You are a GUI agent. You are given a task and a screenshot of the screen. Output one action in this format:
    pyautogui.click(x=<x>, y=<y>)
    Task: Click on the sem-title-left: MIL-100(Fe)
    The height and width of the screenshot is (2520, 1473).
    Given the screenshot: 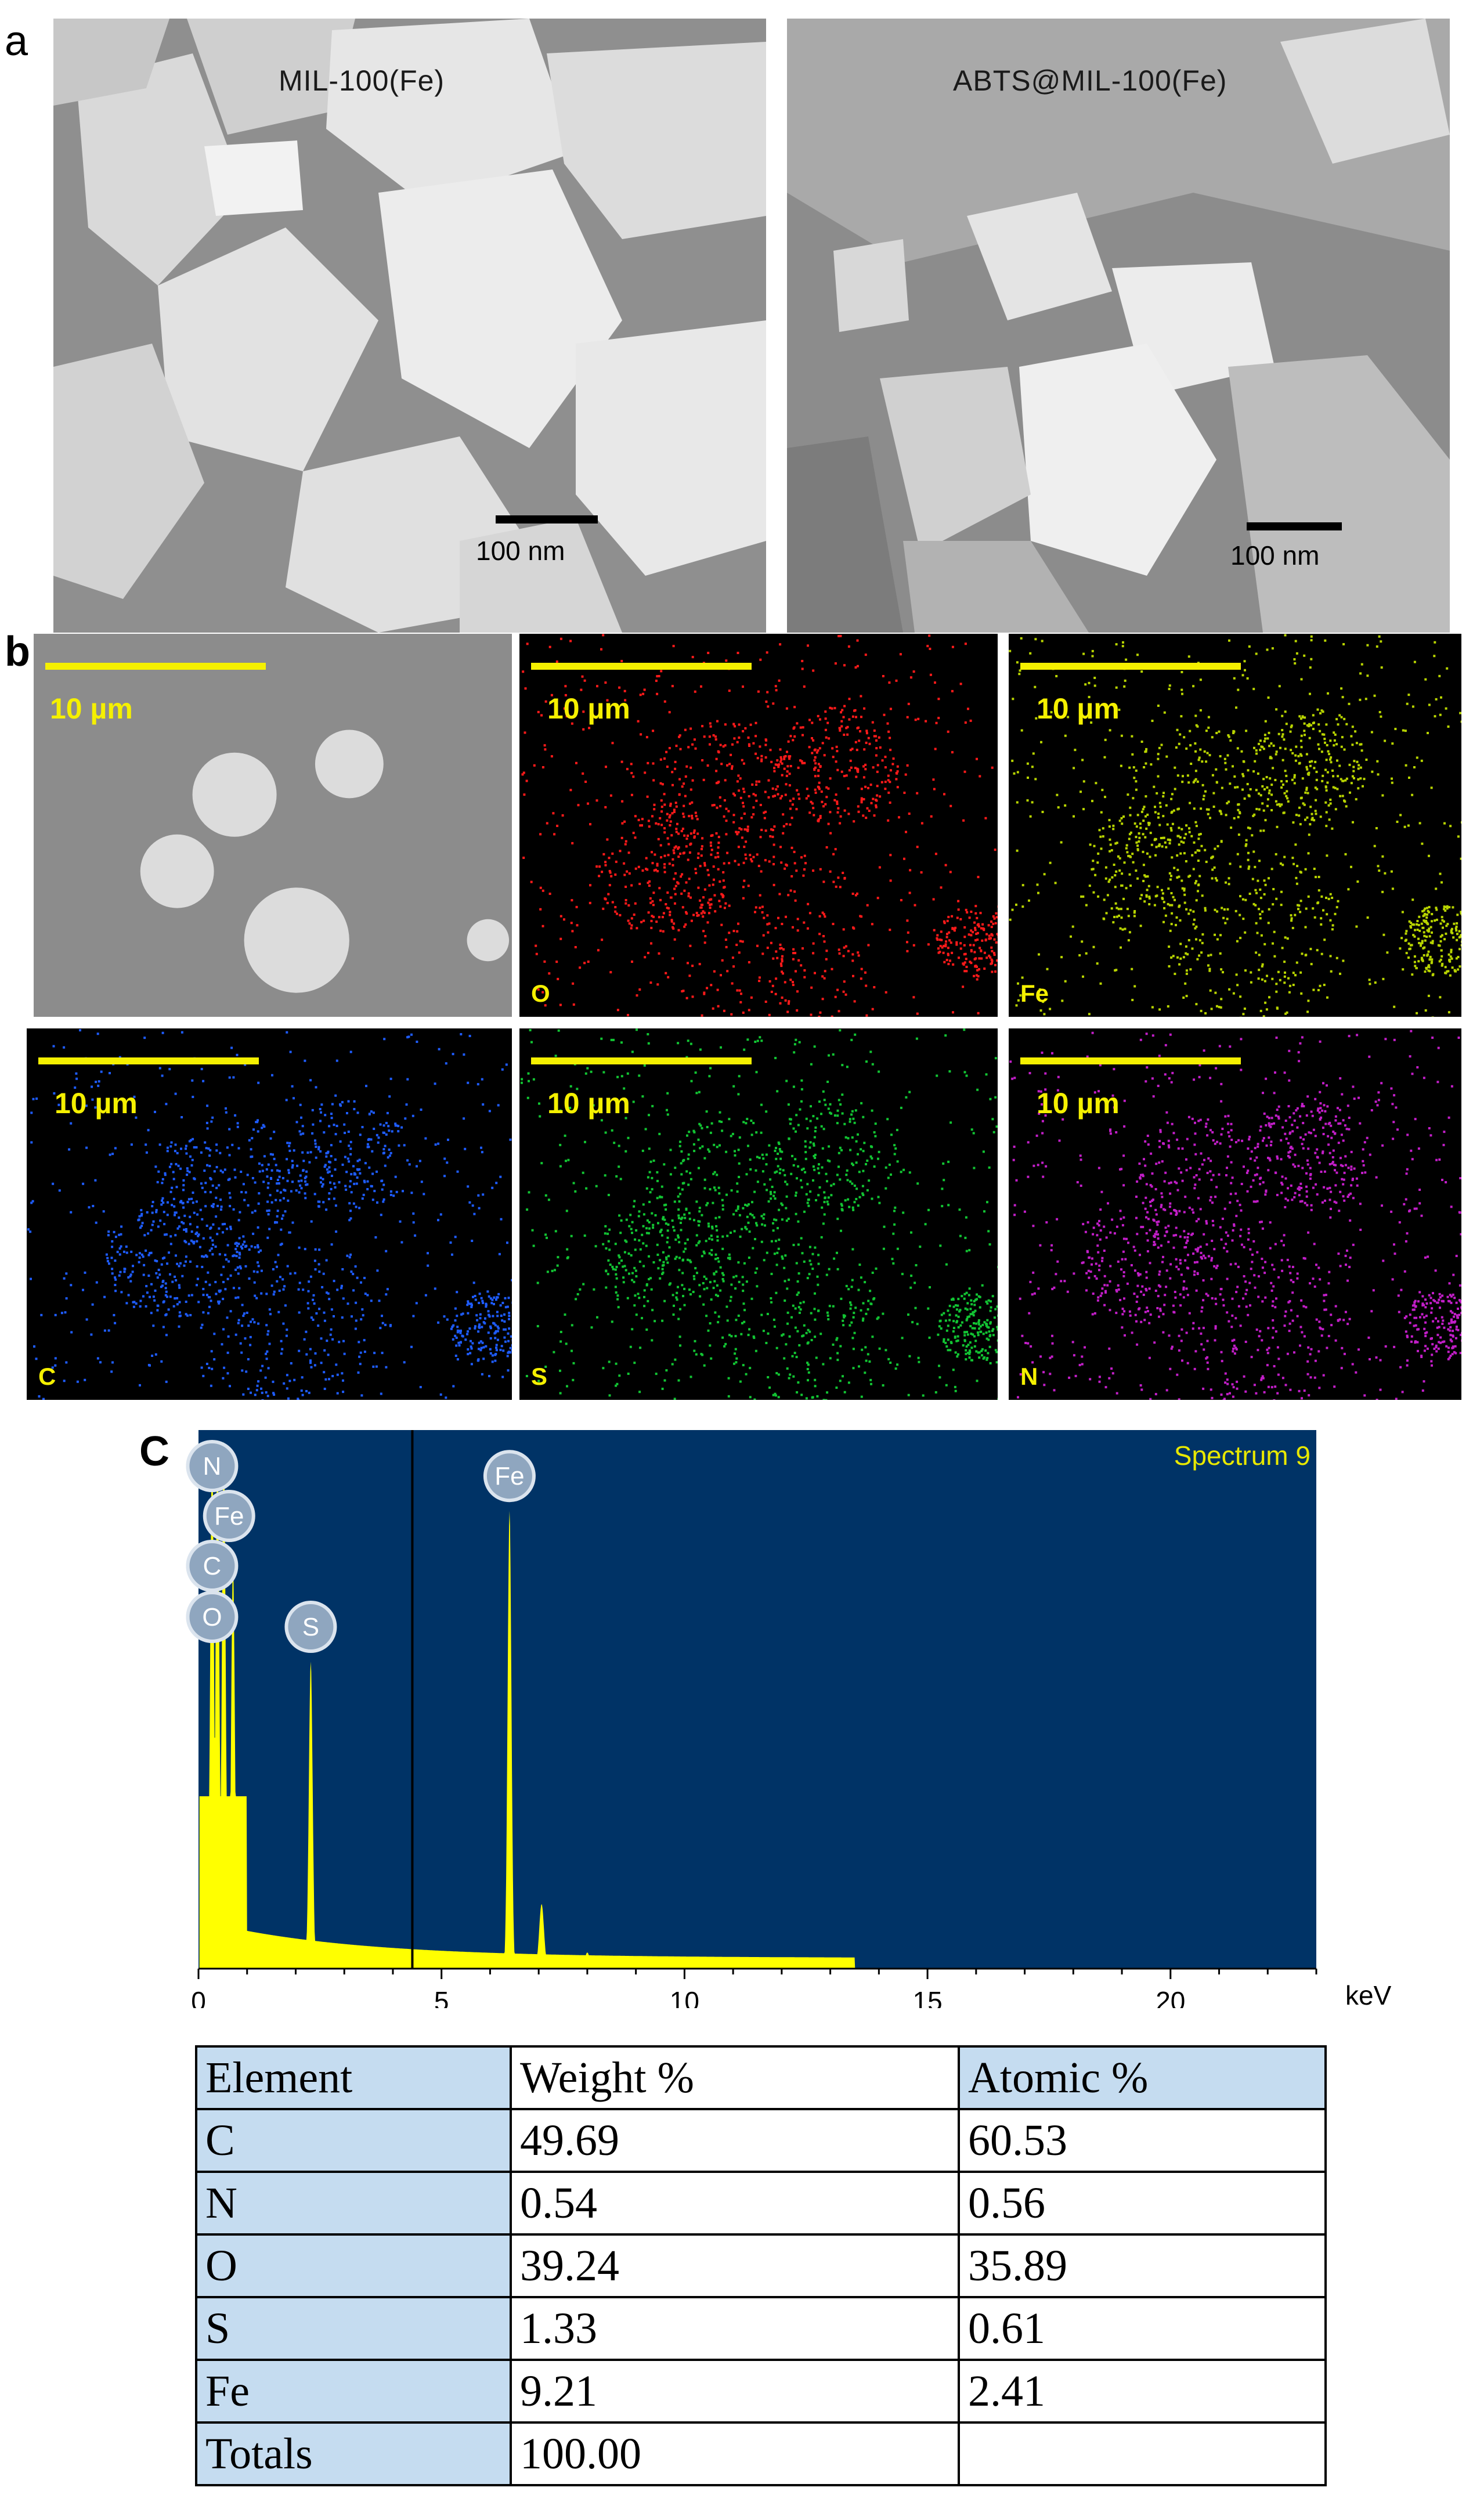 What is the action you would take?
    pyautogui.click(x=362, y=80)
    